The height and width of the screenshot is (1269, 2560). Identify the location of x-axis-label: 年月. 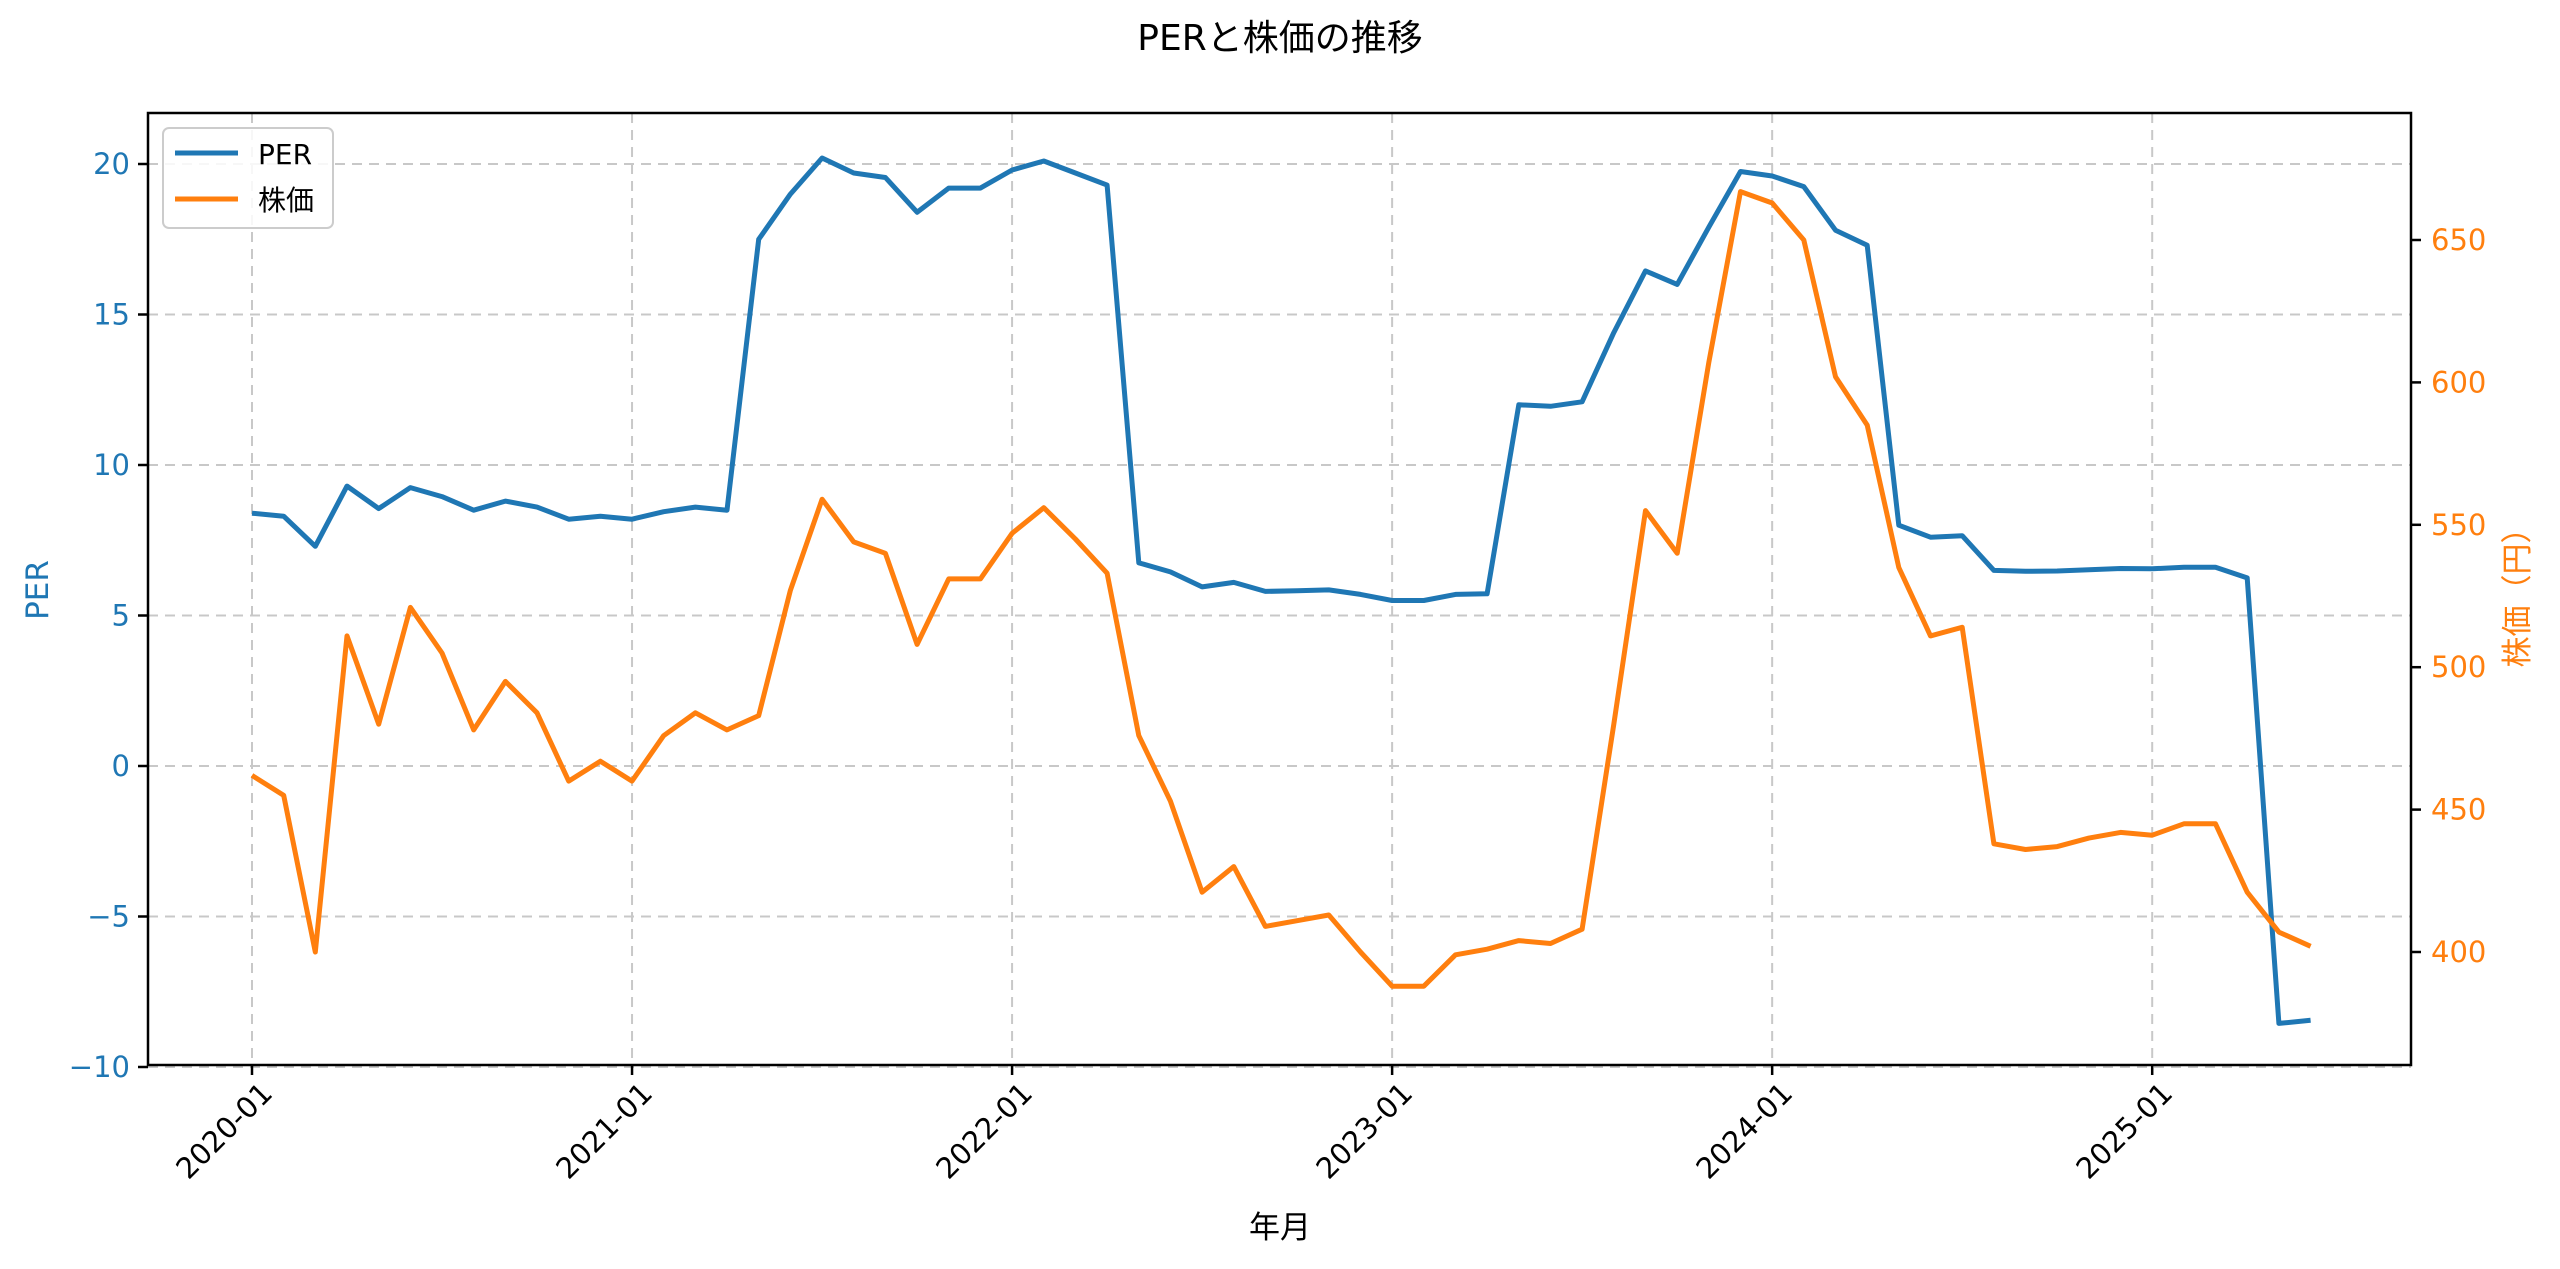
(1280, 1228).